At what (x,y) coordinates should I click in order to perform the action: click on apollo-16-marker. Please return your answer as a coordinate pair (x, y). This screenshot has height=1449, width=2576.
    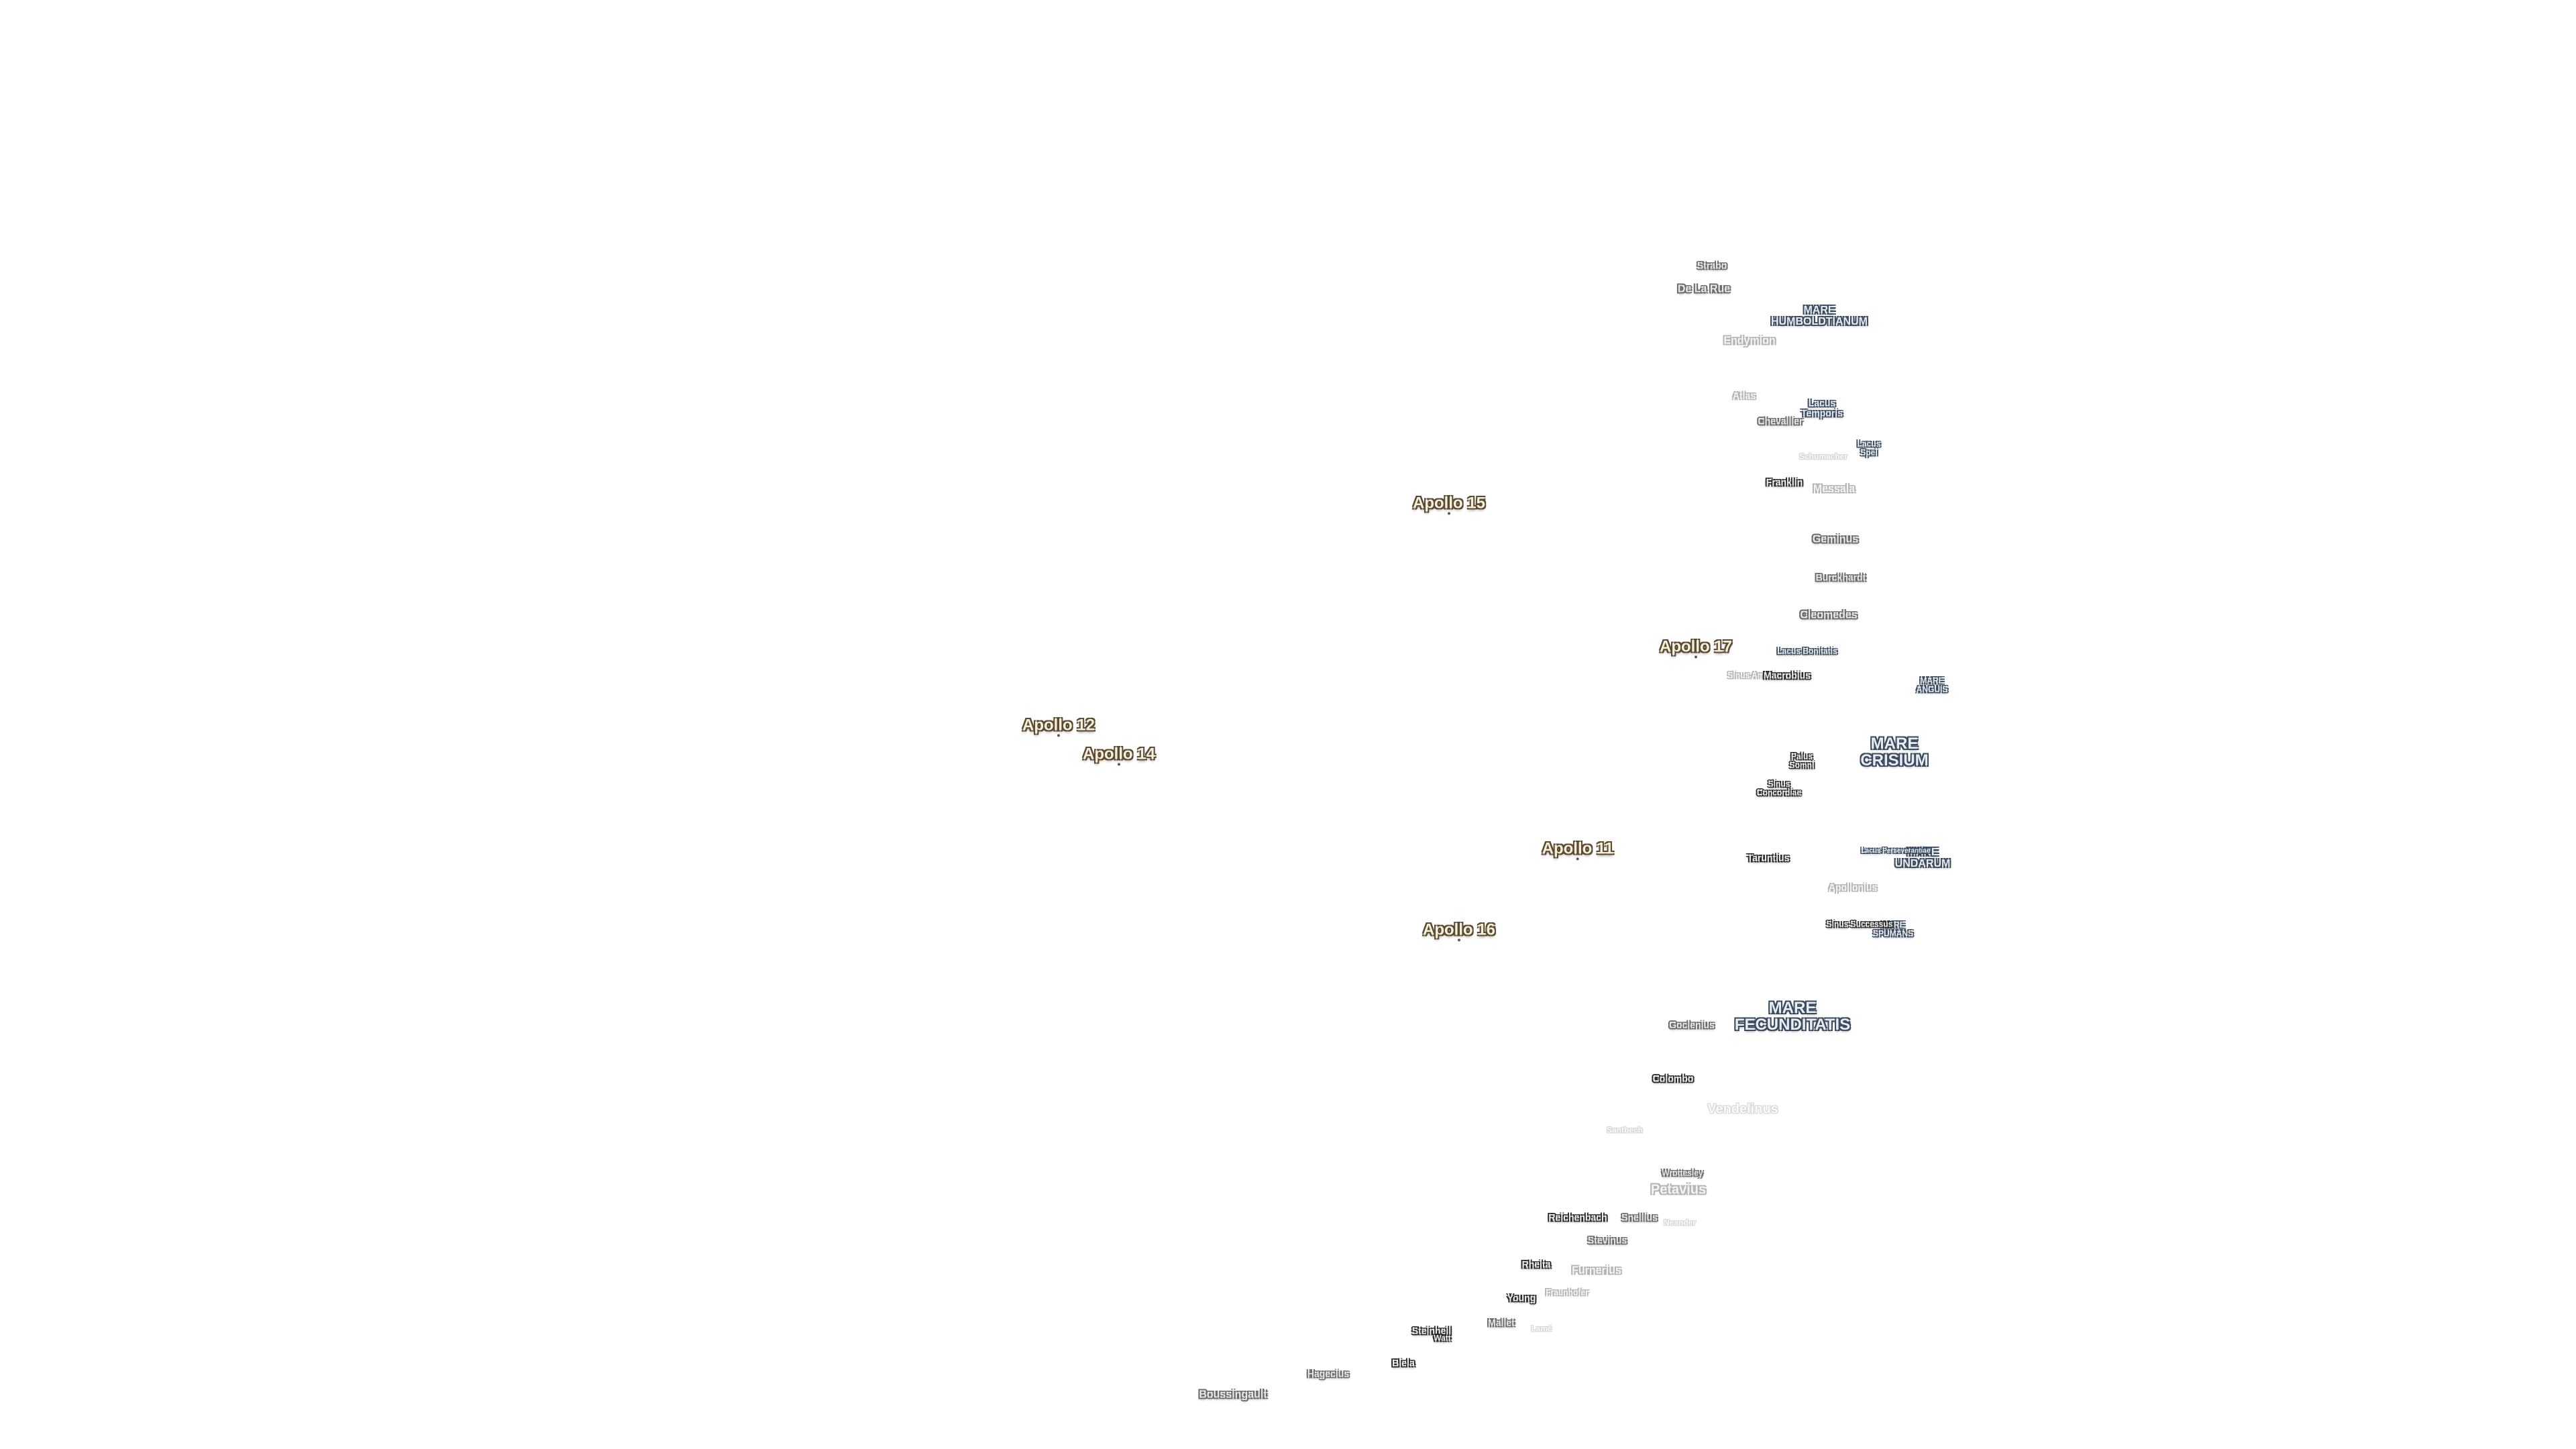
    Looking at the image, I should click on (1458, 940).